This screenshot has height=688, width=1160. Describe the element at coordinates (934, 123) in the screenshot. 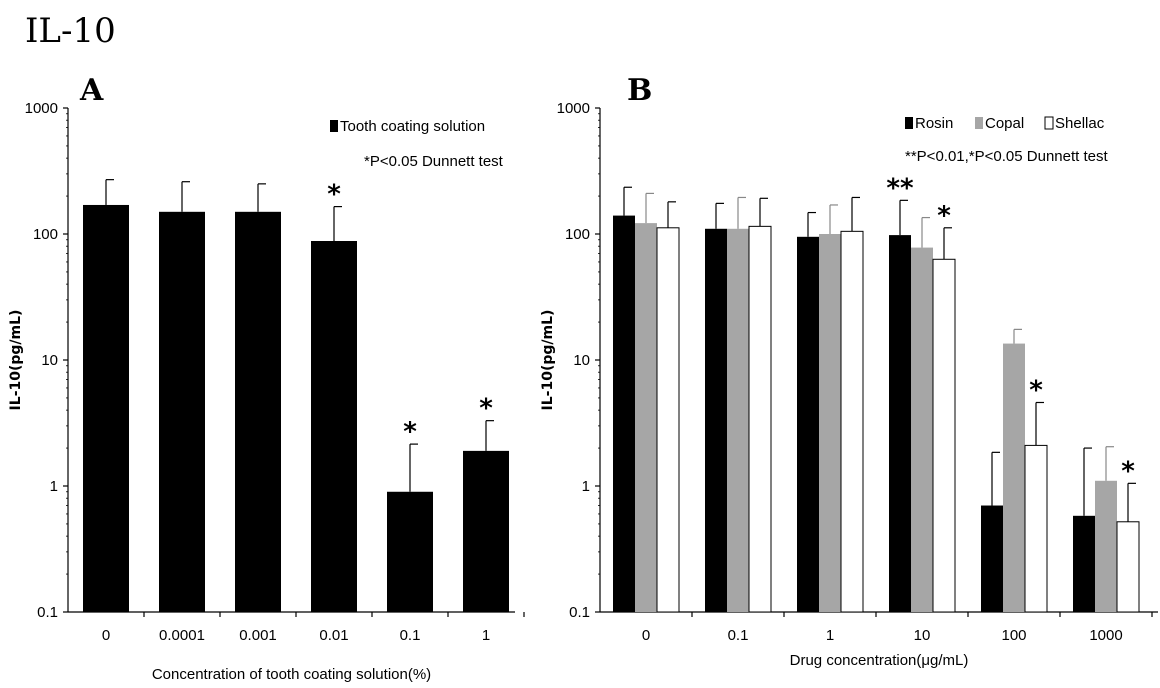

I see `pb-legend-label: Rosin` at that location.